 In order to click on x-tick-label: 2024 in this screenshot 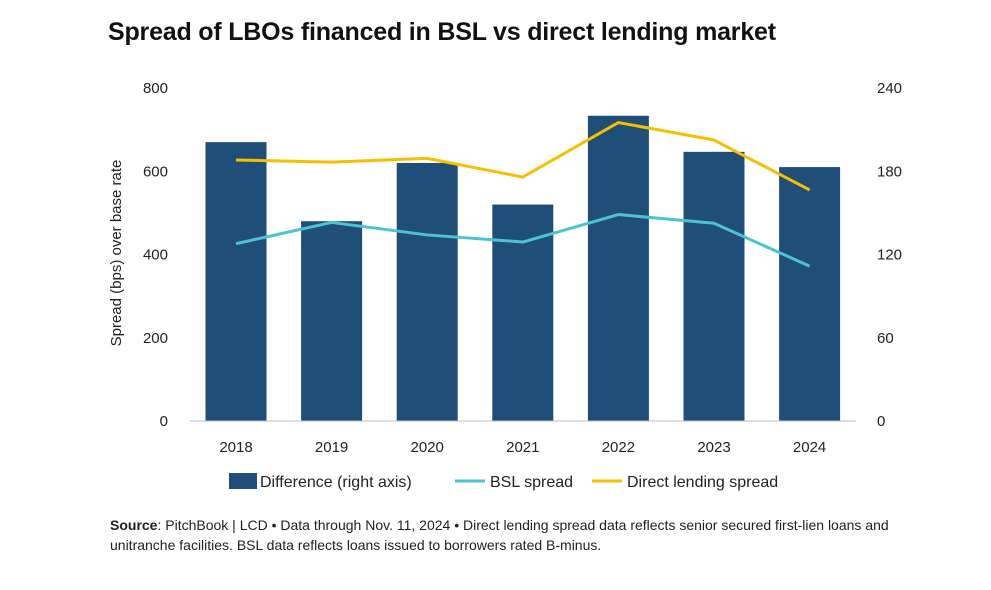, I will do `click(809, 447)`.